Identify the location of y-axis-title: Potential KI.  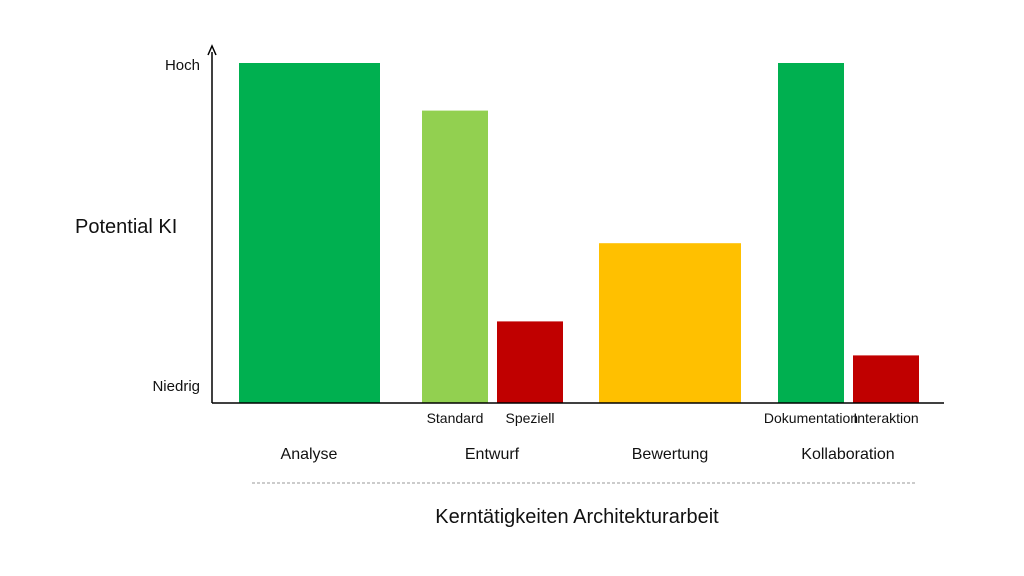
(126, 227).